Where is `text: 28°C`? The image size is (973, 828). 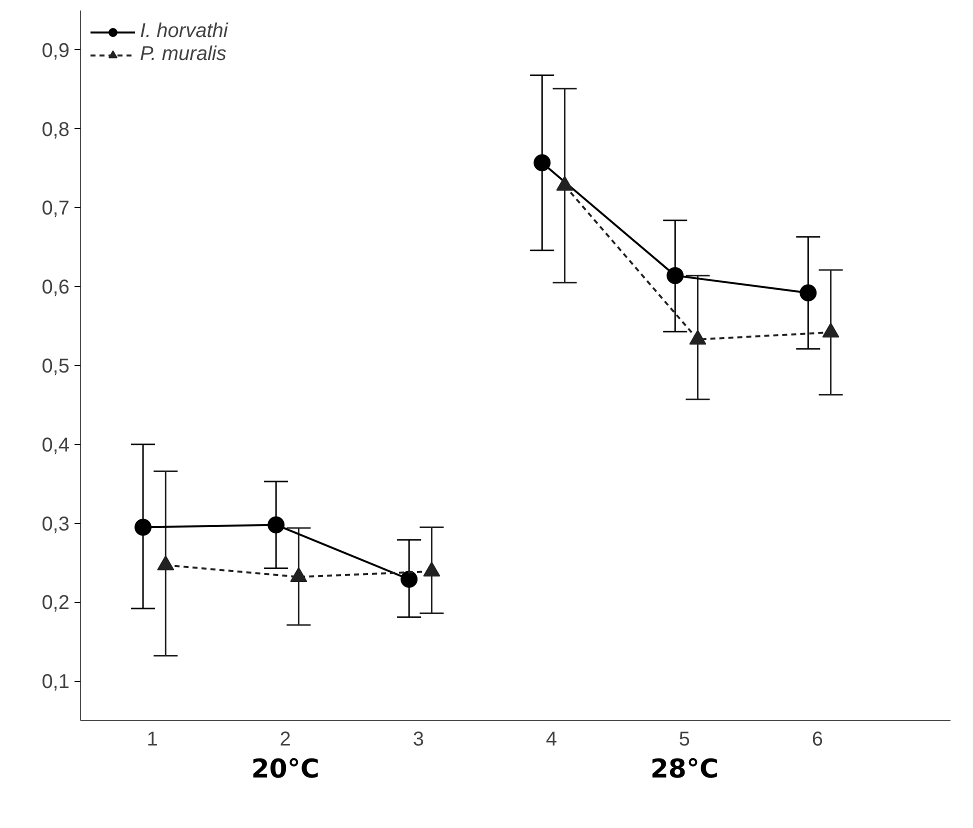 text: 28°C is located at coordinates (684, 769).